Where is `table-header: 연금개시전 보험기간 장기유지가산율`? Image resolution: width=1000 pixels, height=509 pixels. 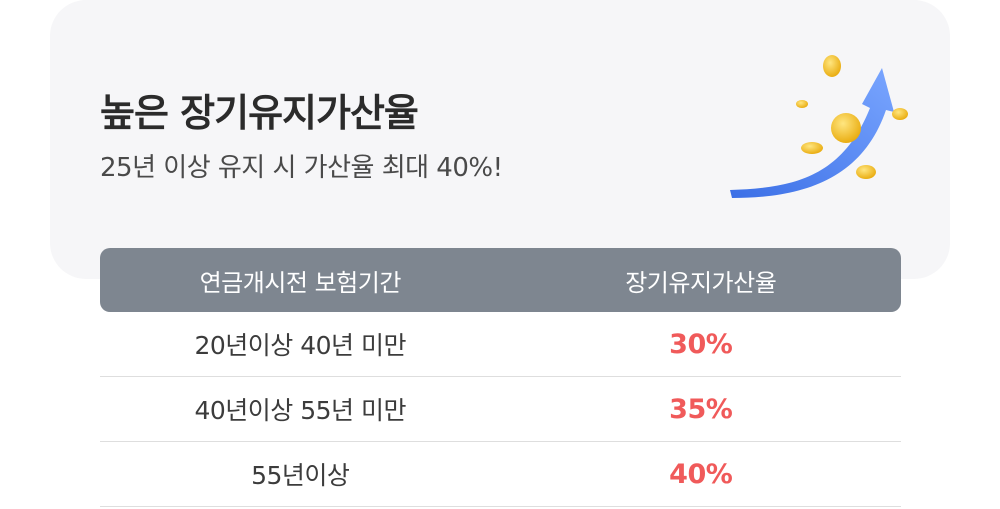
table-header: 연금개시전 보험기간 장기유지가산율 is located at coordinates (500, 280).